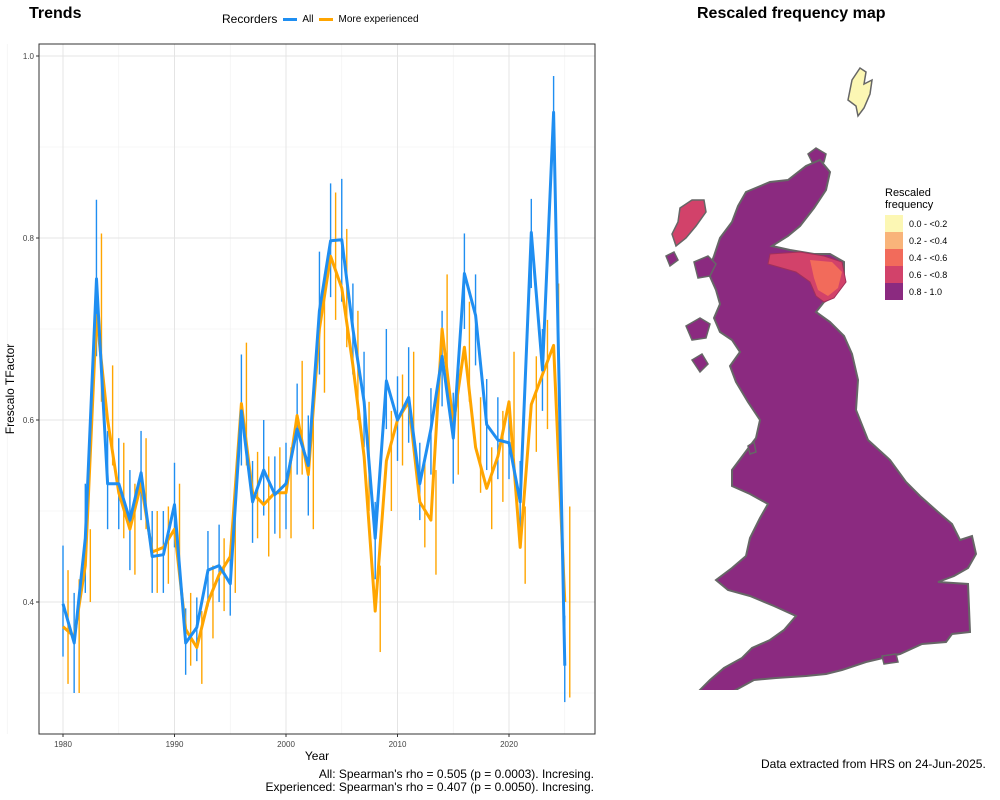 The width and height of the screenshot is (1000, 800). What do you see at coordinates (873, 764) in the screenshot?
I see `data-source-caption: Data extracted from HRS on 24-Jun-2025.` at bounding box center [873, 764].